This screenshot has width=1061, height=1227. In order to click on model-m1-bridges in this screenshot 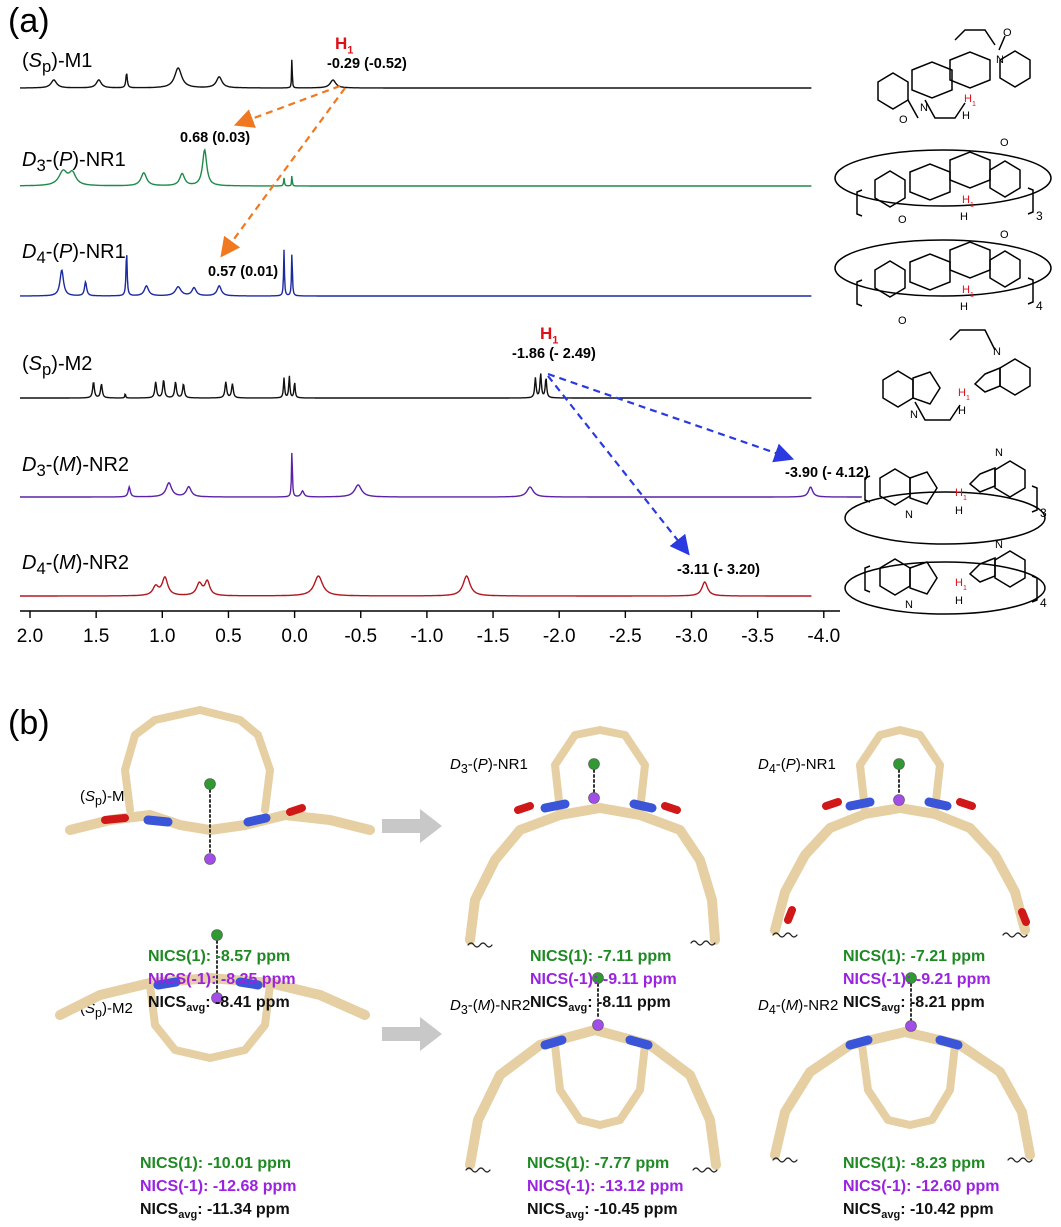, I will do `click(197, 760)`.